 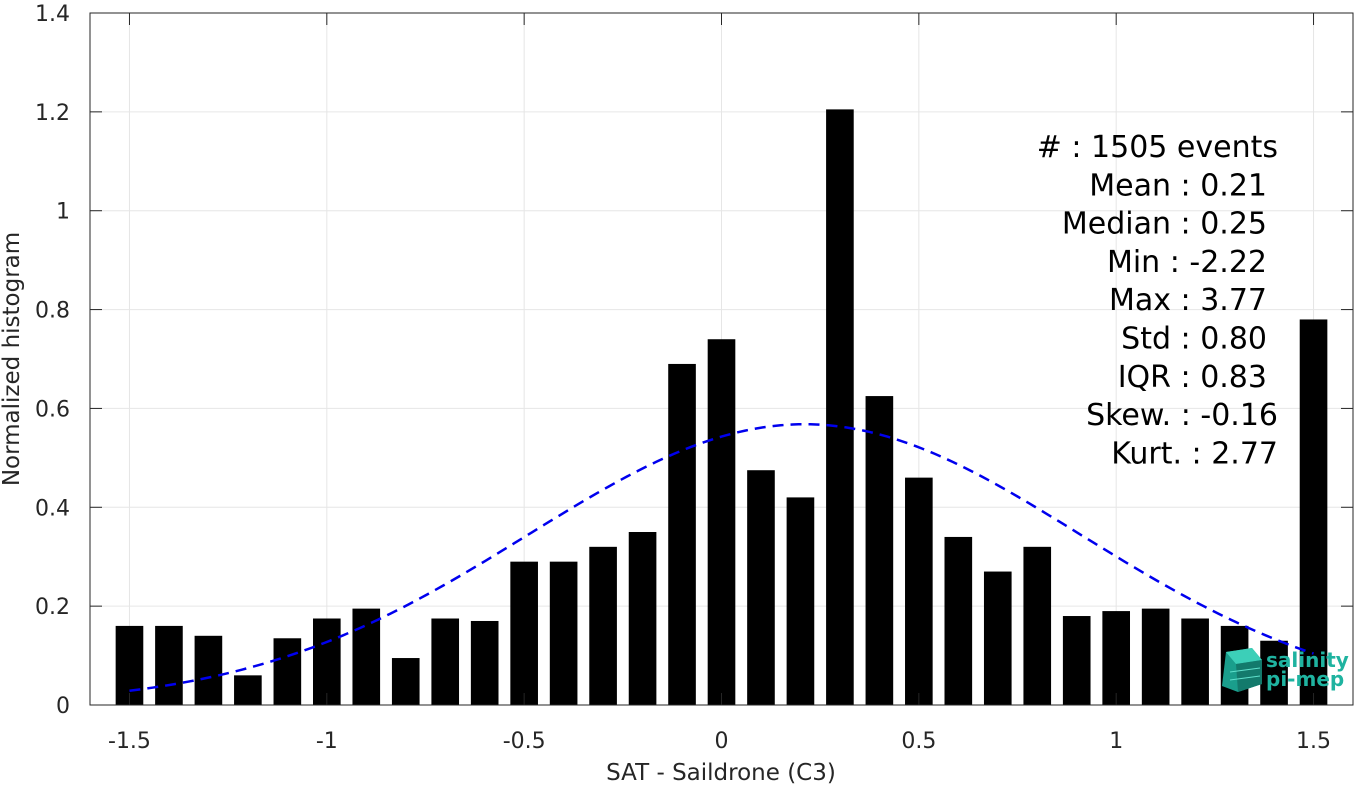 I want to click on stats-line: Std : 0.80, so click(x=1194, y=339).